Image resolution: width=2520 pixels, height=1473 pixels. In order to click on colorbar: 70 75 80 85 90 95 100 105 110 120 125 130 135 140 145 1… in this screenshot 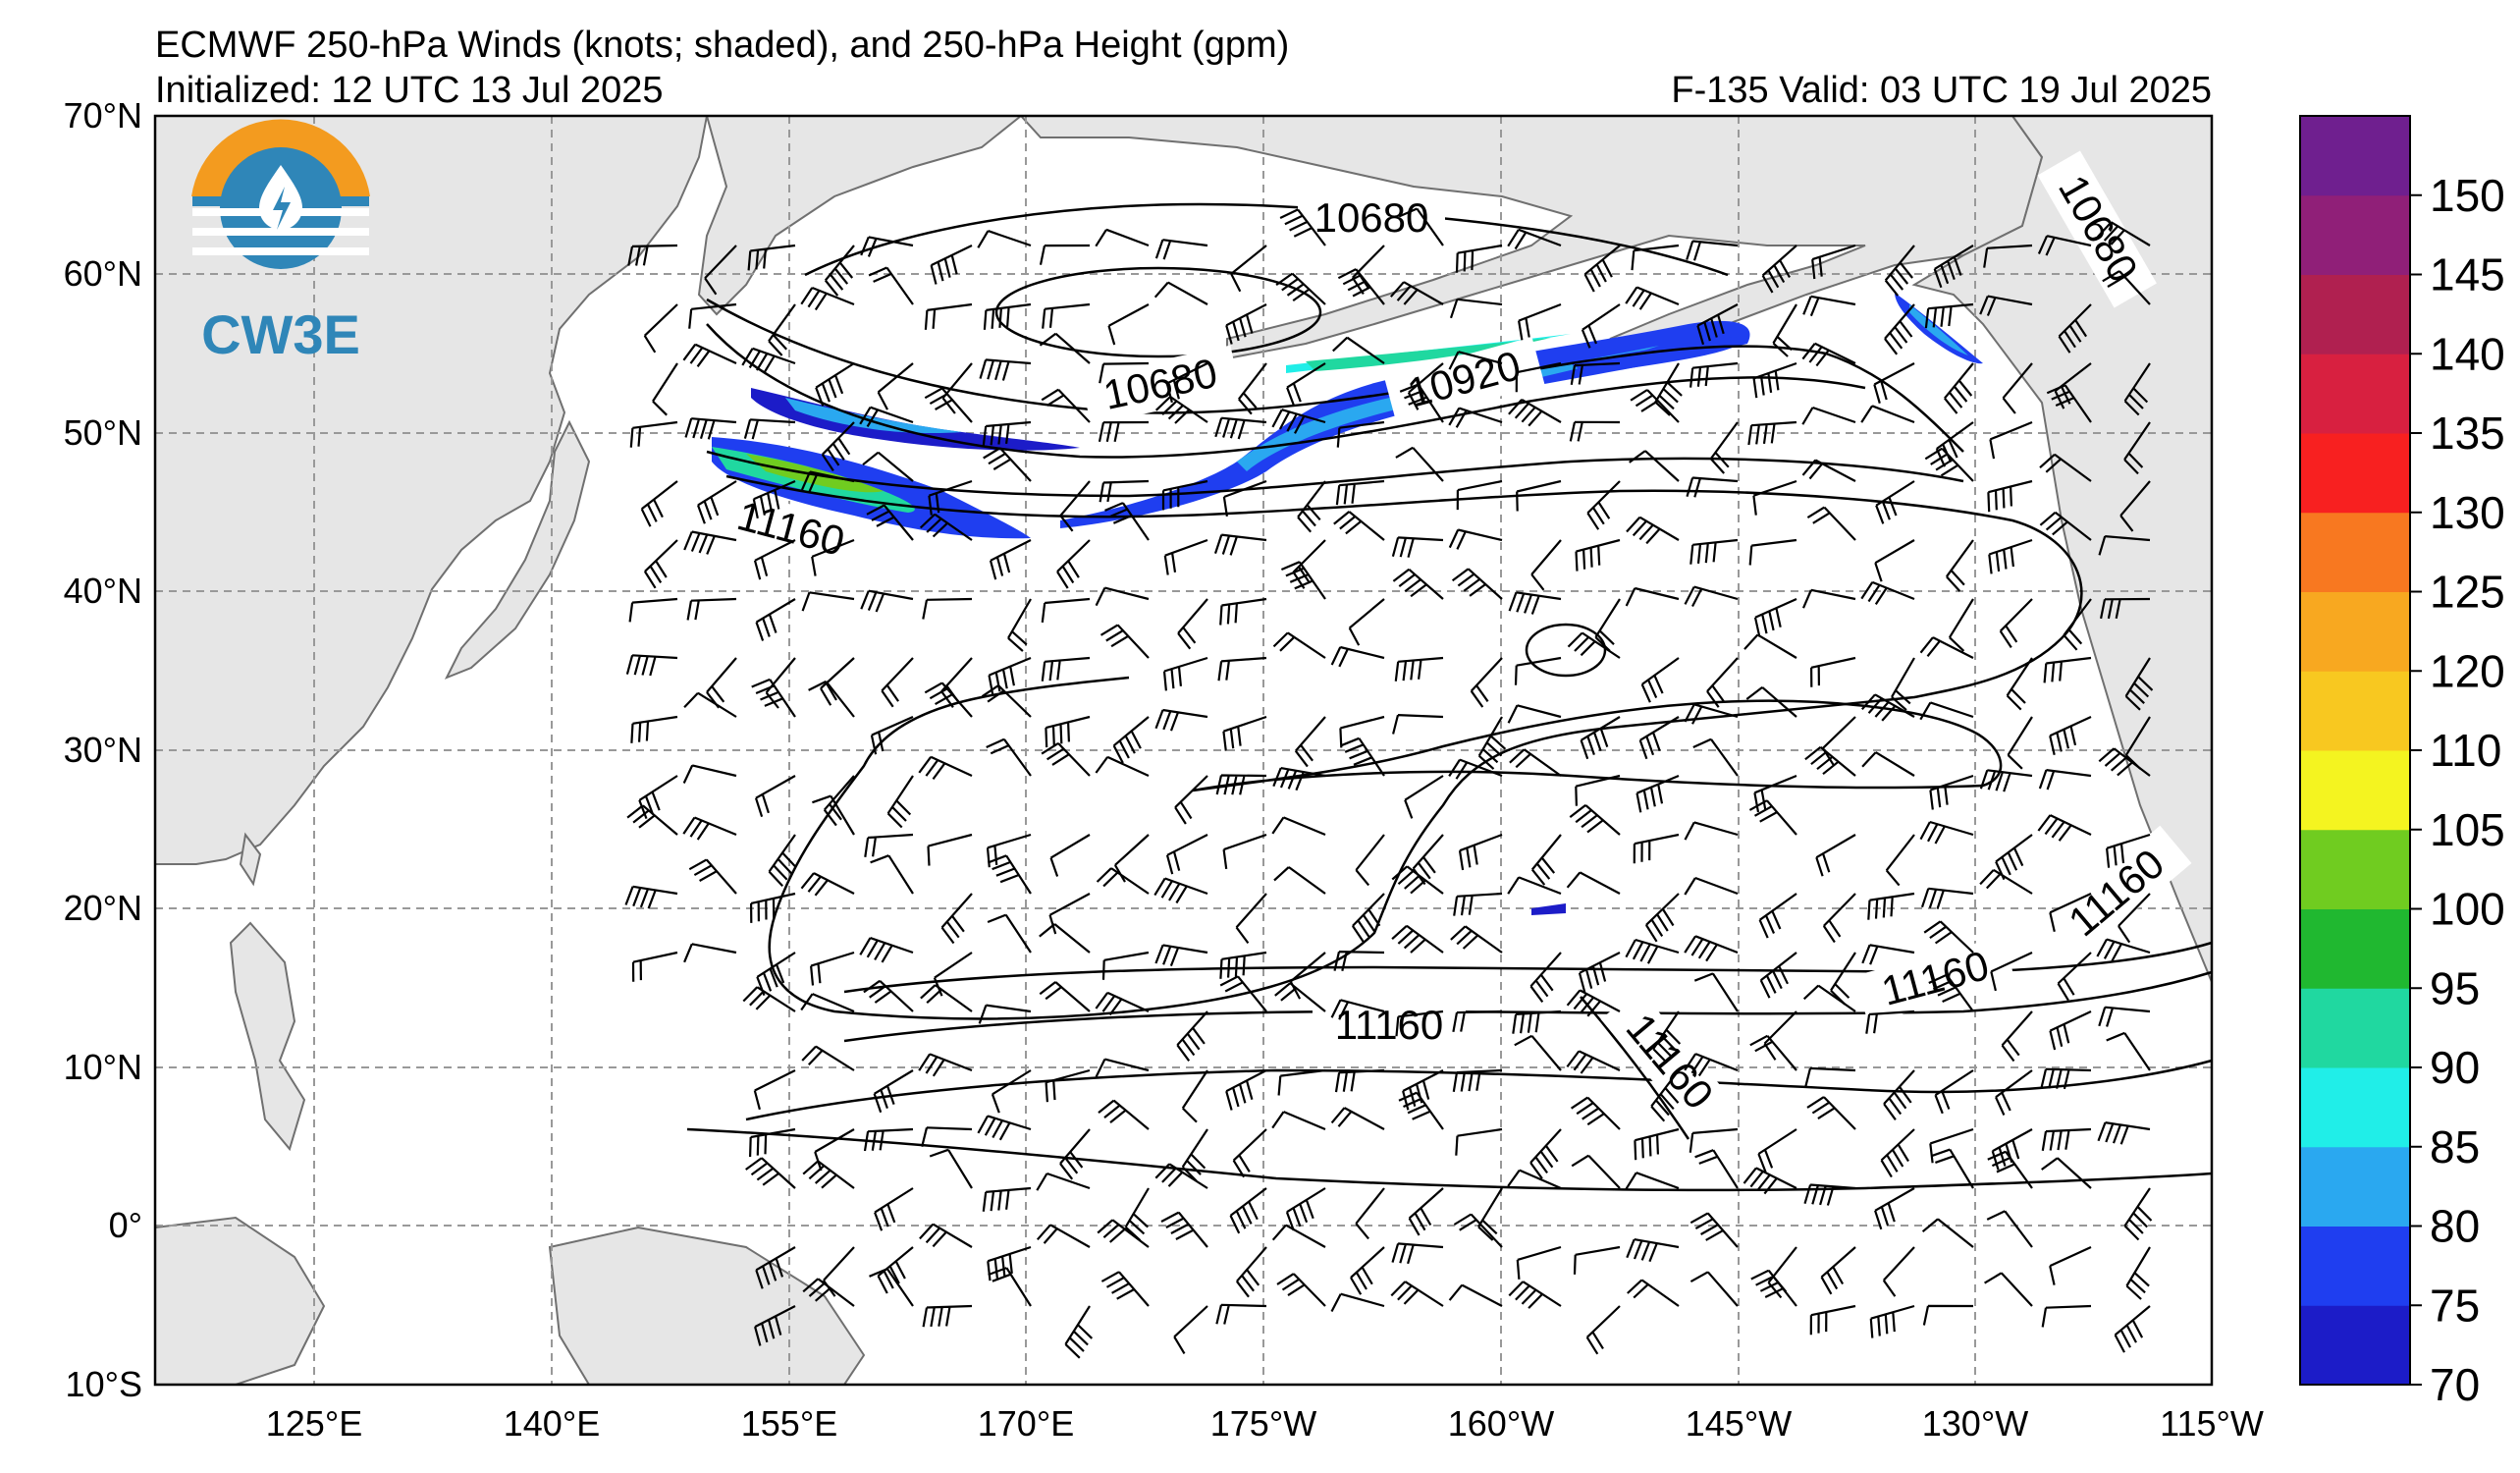, I will do `click(2402, 762)`.